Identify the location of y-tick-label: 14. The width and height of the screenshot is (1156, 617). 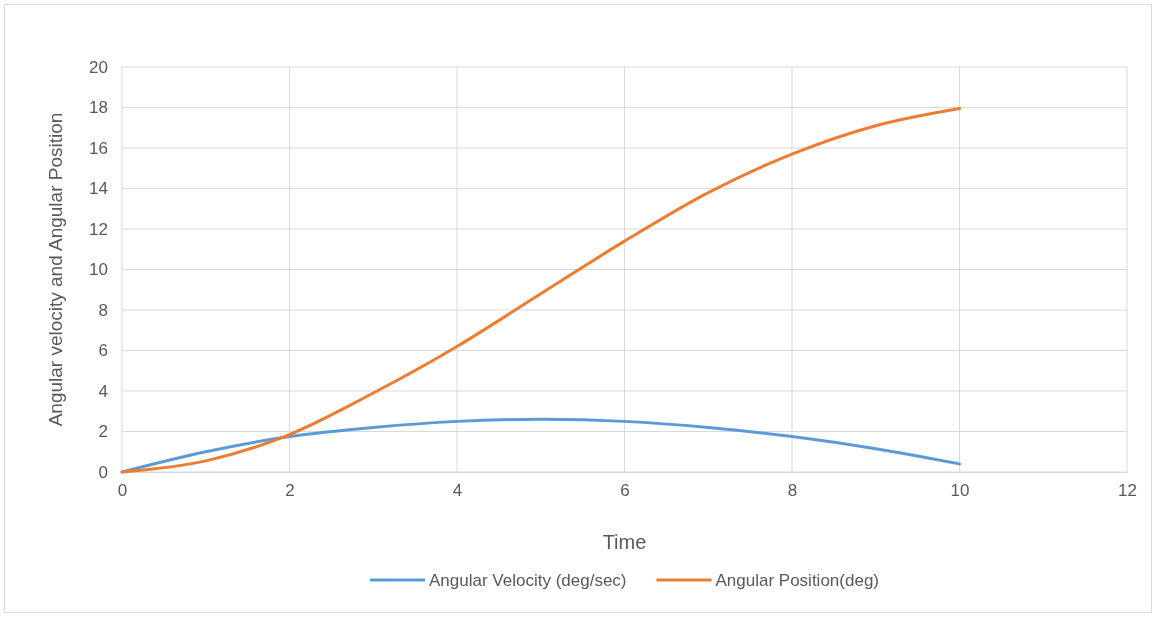
(98, 189).